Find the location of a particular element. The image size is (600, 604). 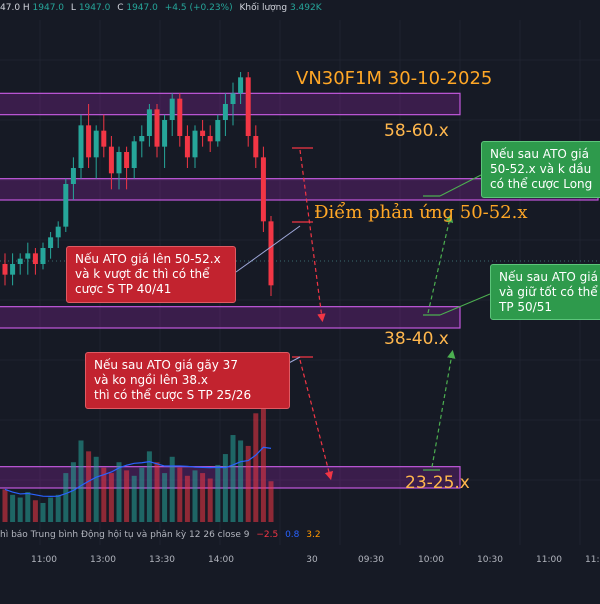

callout-line: TP 50/51 is located at coordinates (525, 307).